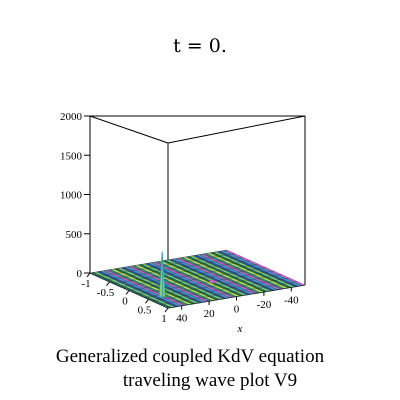  I want to click on y-tick-label: -0.5, so click(106, 293).